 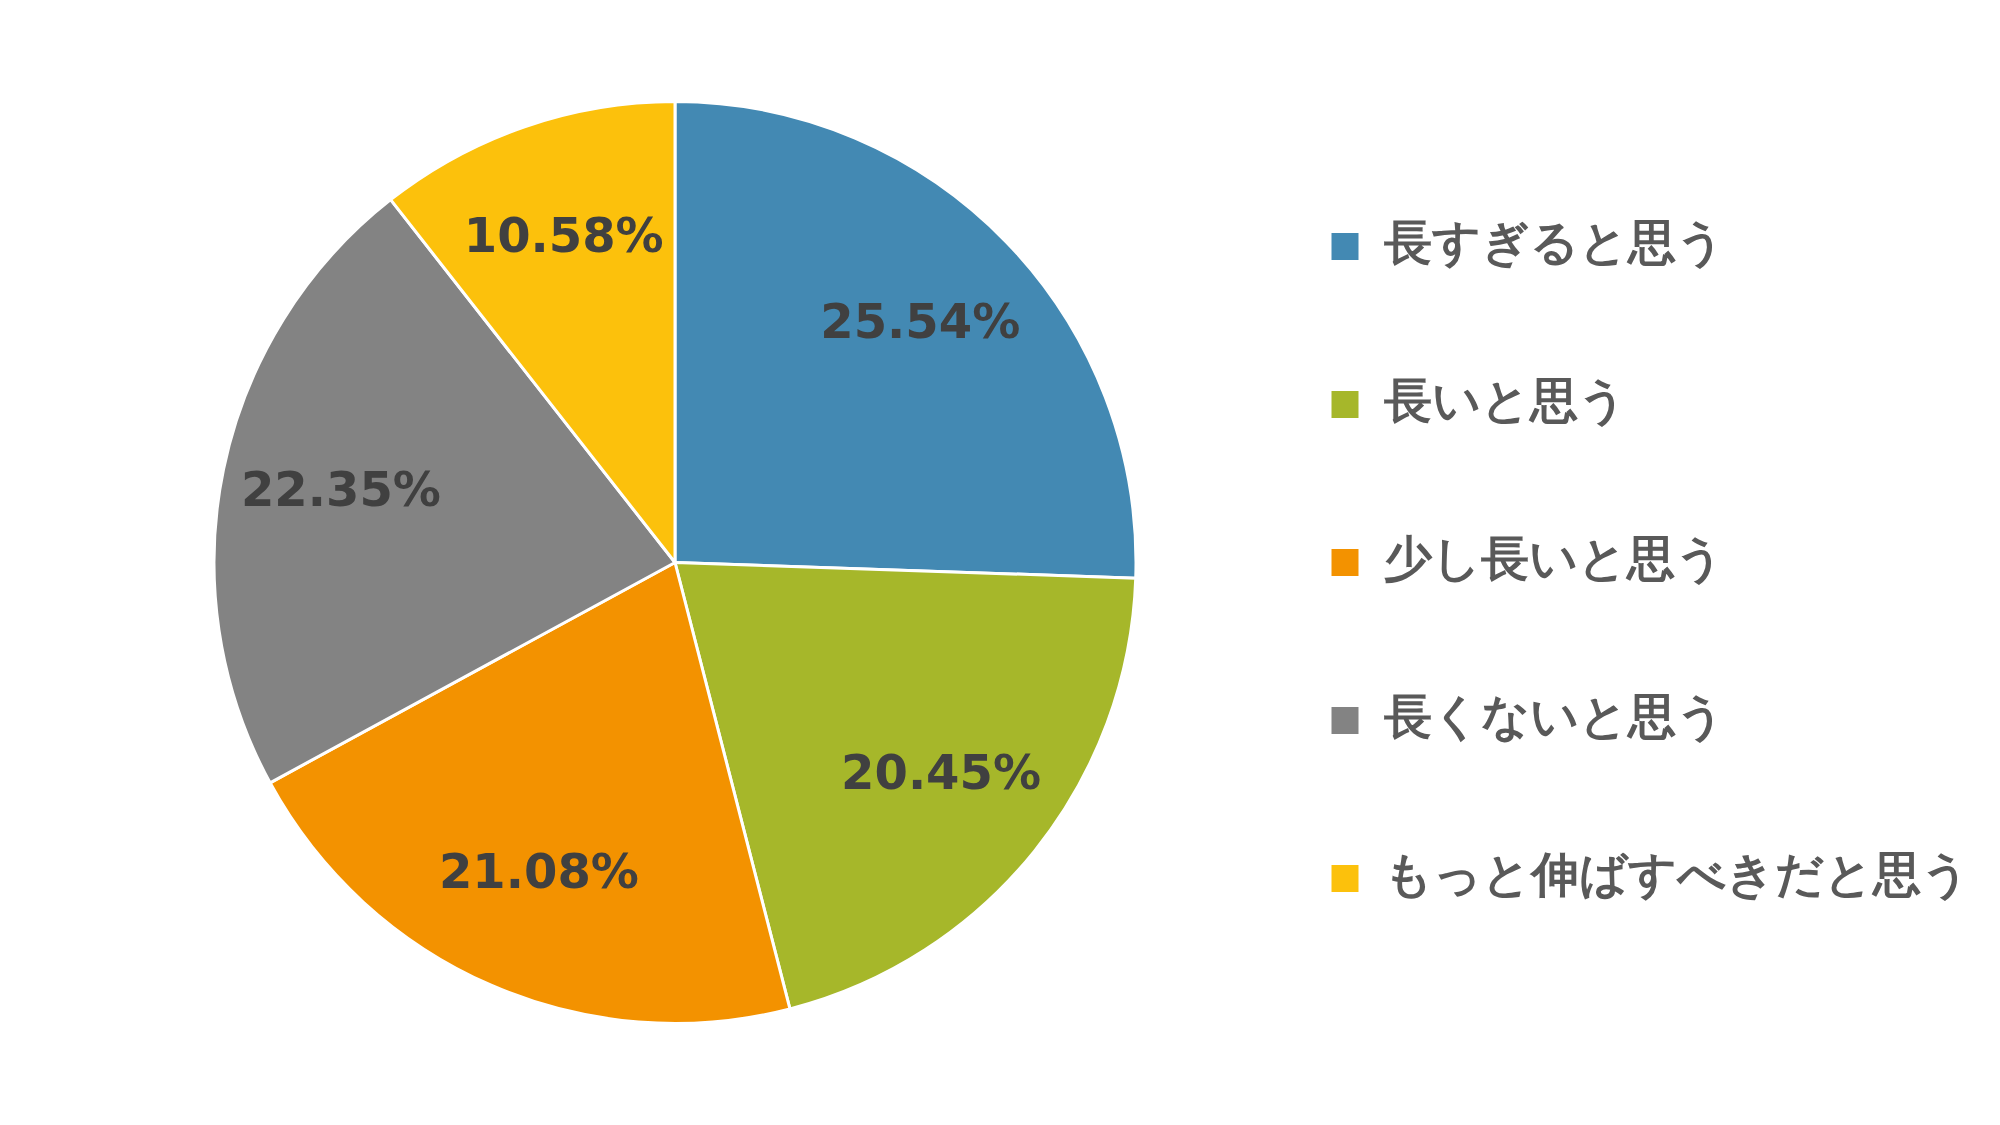 I want to click on legend-label: もっと伸ばすべきだと思う, so click(x=1677, y=873).